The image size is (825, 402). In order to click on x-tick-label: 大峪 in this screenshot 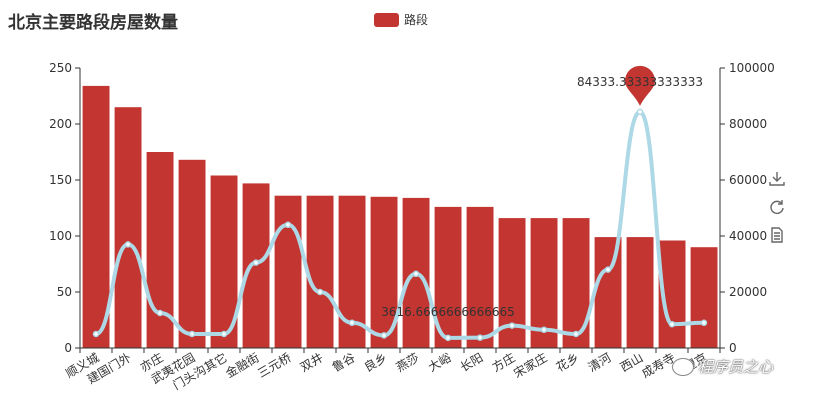, I will do `click(440, 362)`.